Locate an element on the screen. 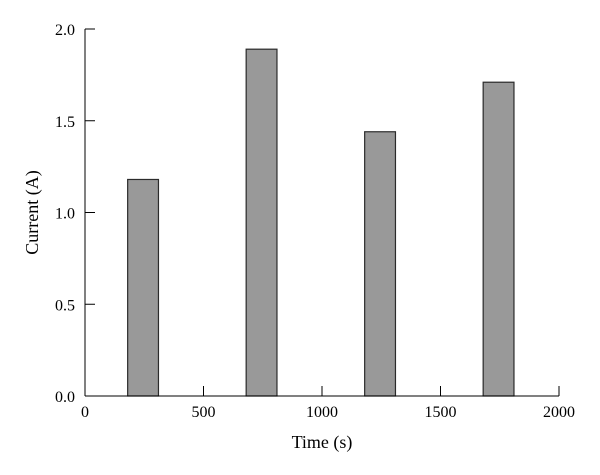 This screenshot has height=475, width=600. x-tick-label-0: 0 is located at coordinates (85, 412).